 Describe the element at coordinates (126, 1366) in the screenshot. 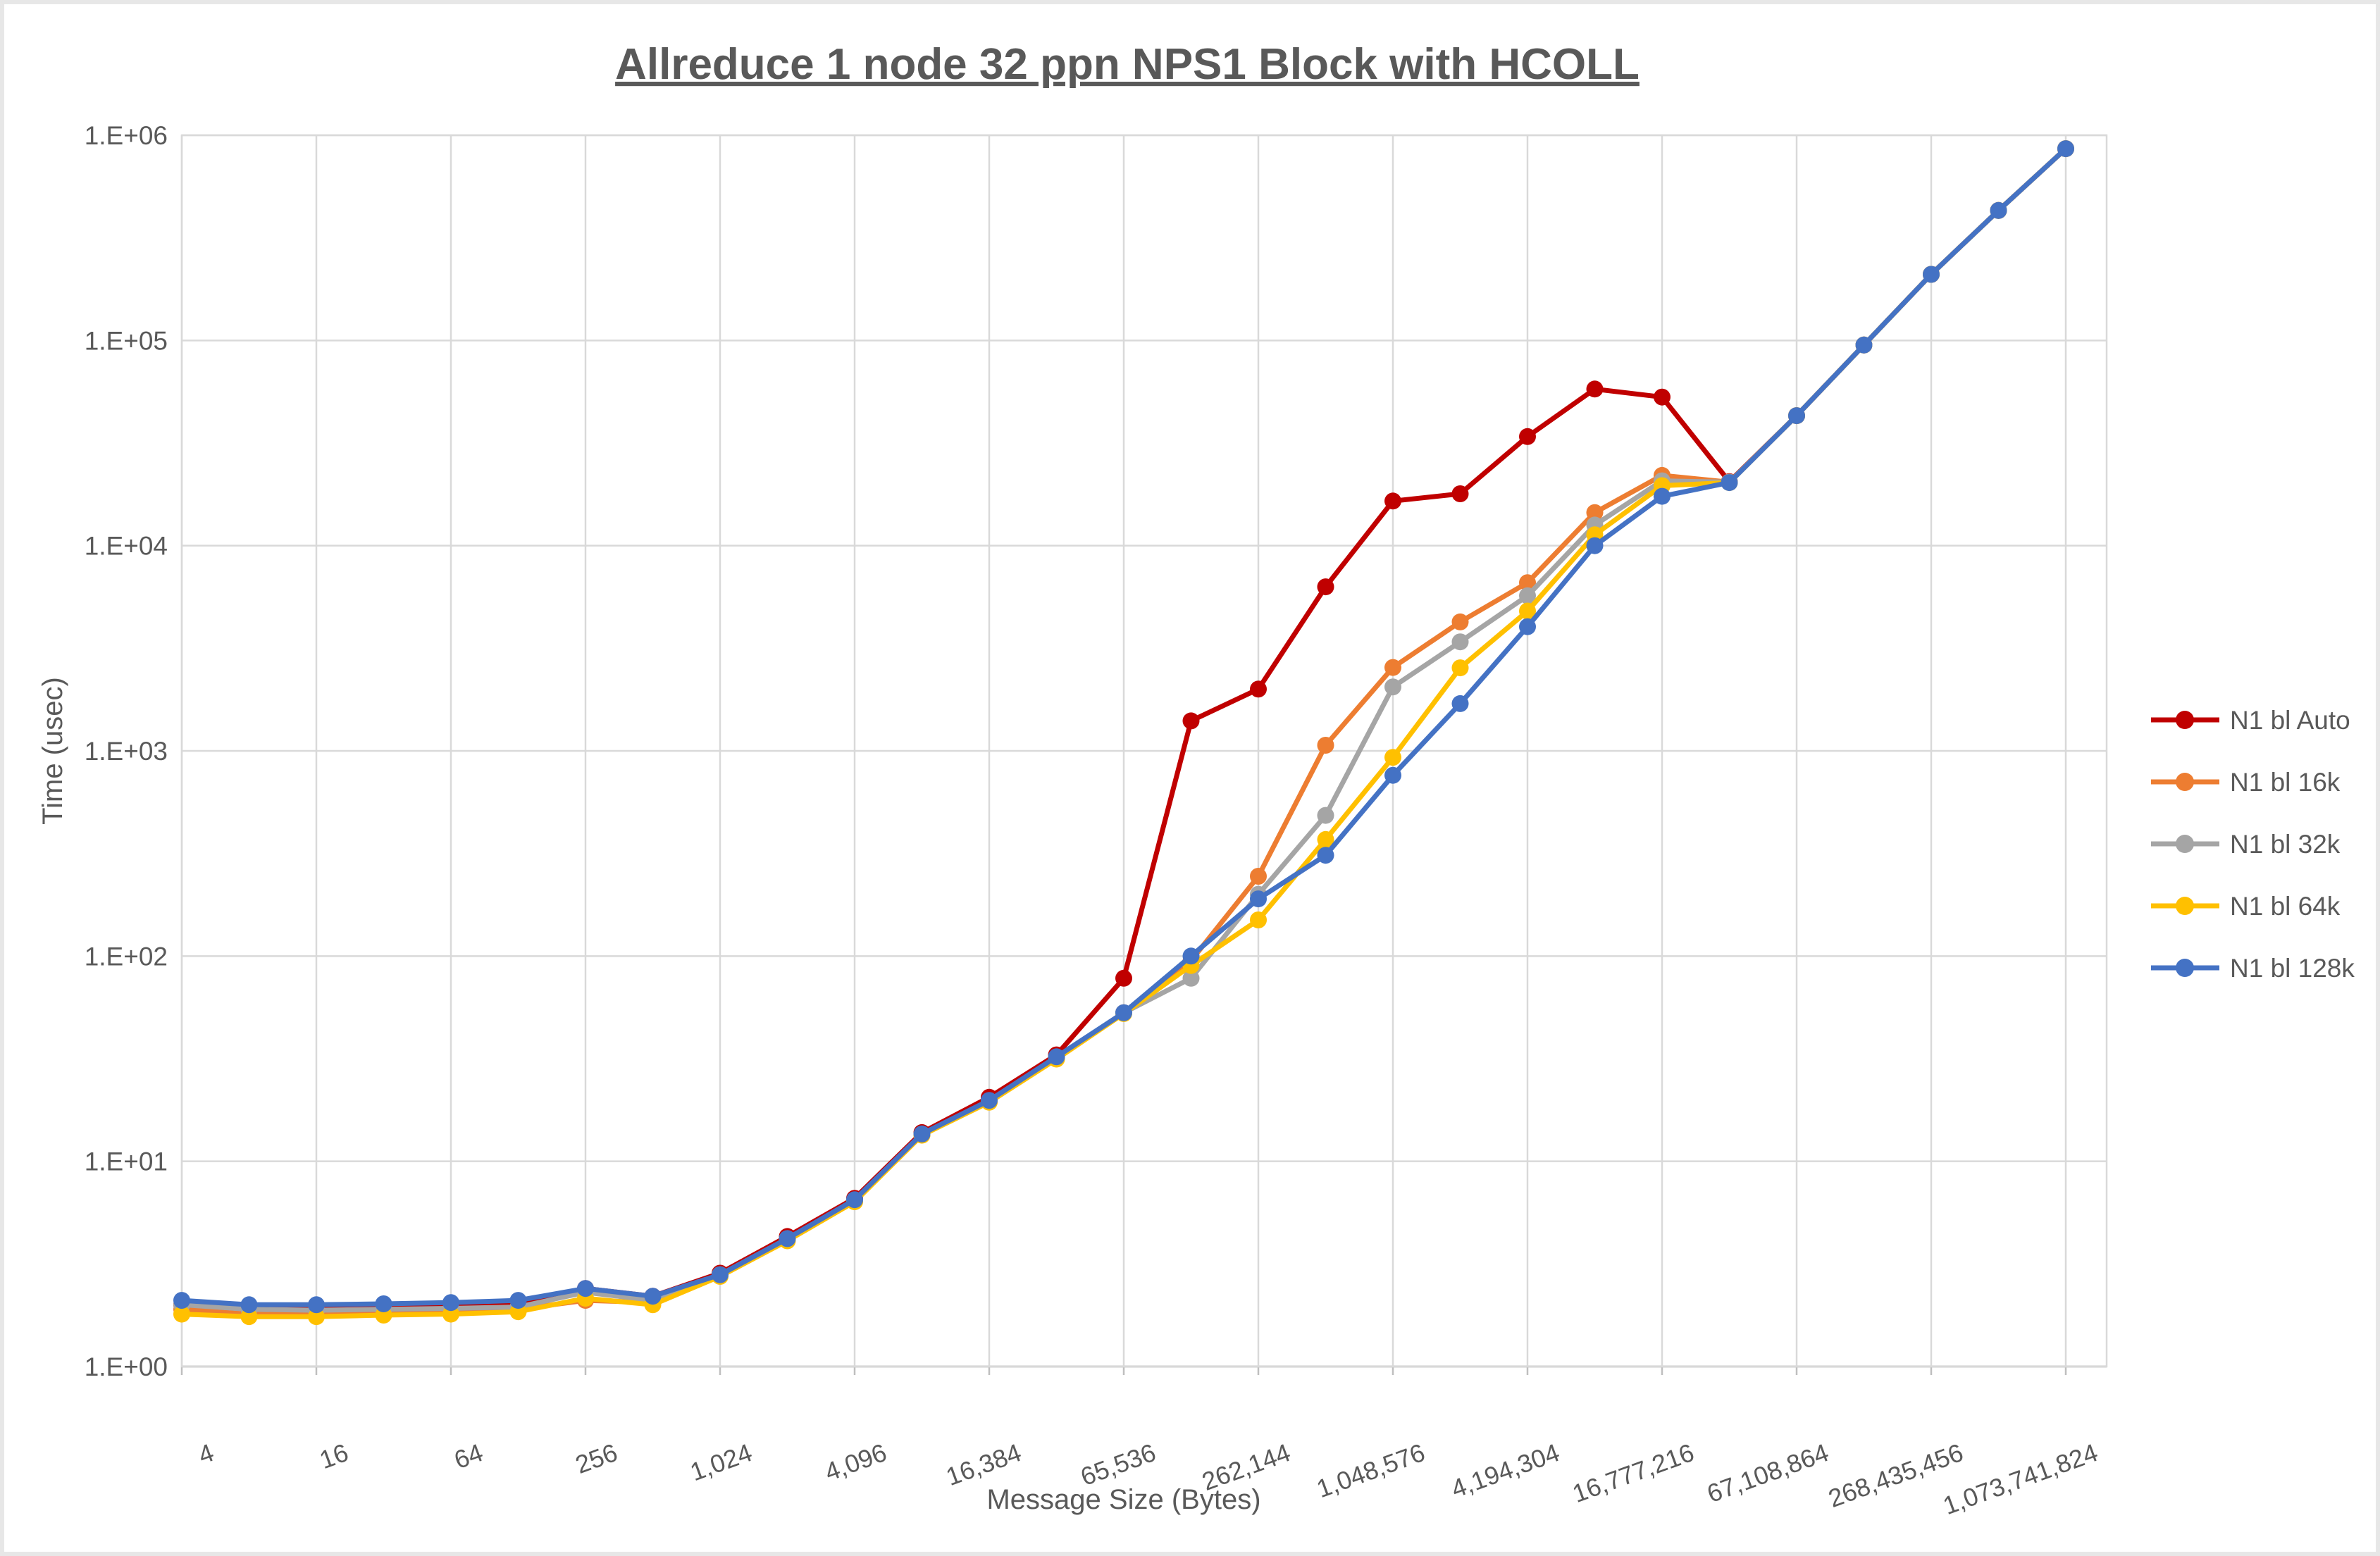

I see `y-tick-label: 1.E+00` at that location.